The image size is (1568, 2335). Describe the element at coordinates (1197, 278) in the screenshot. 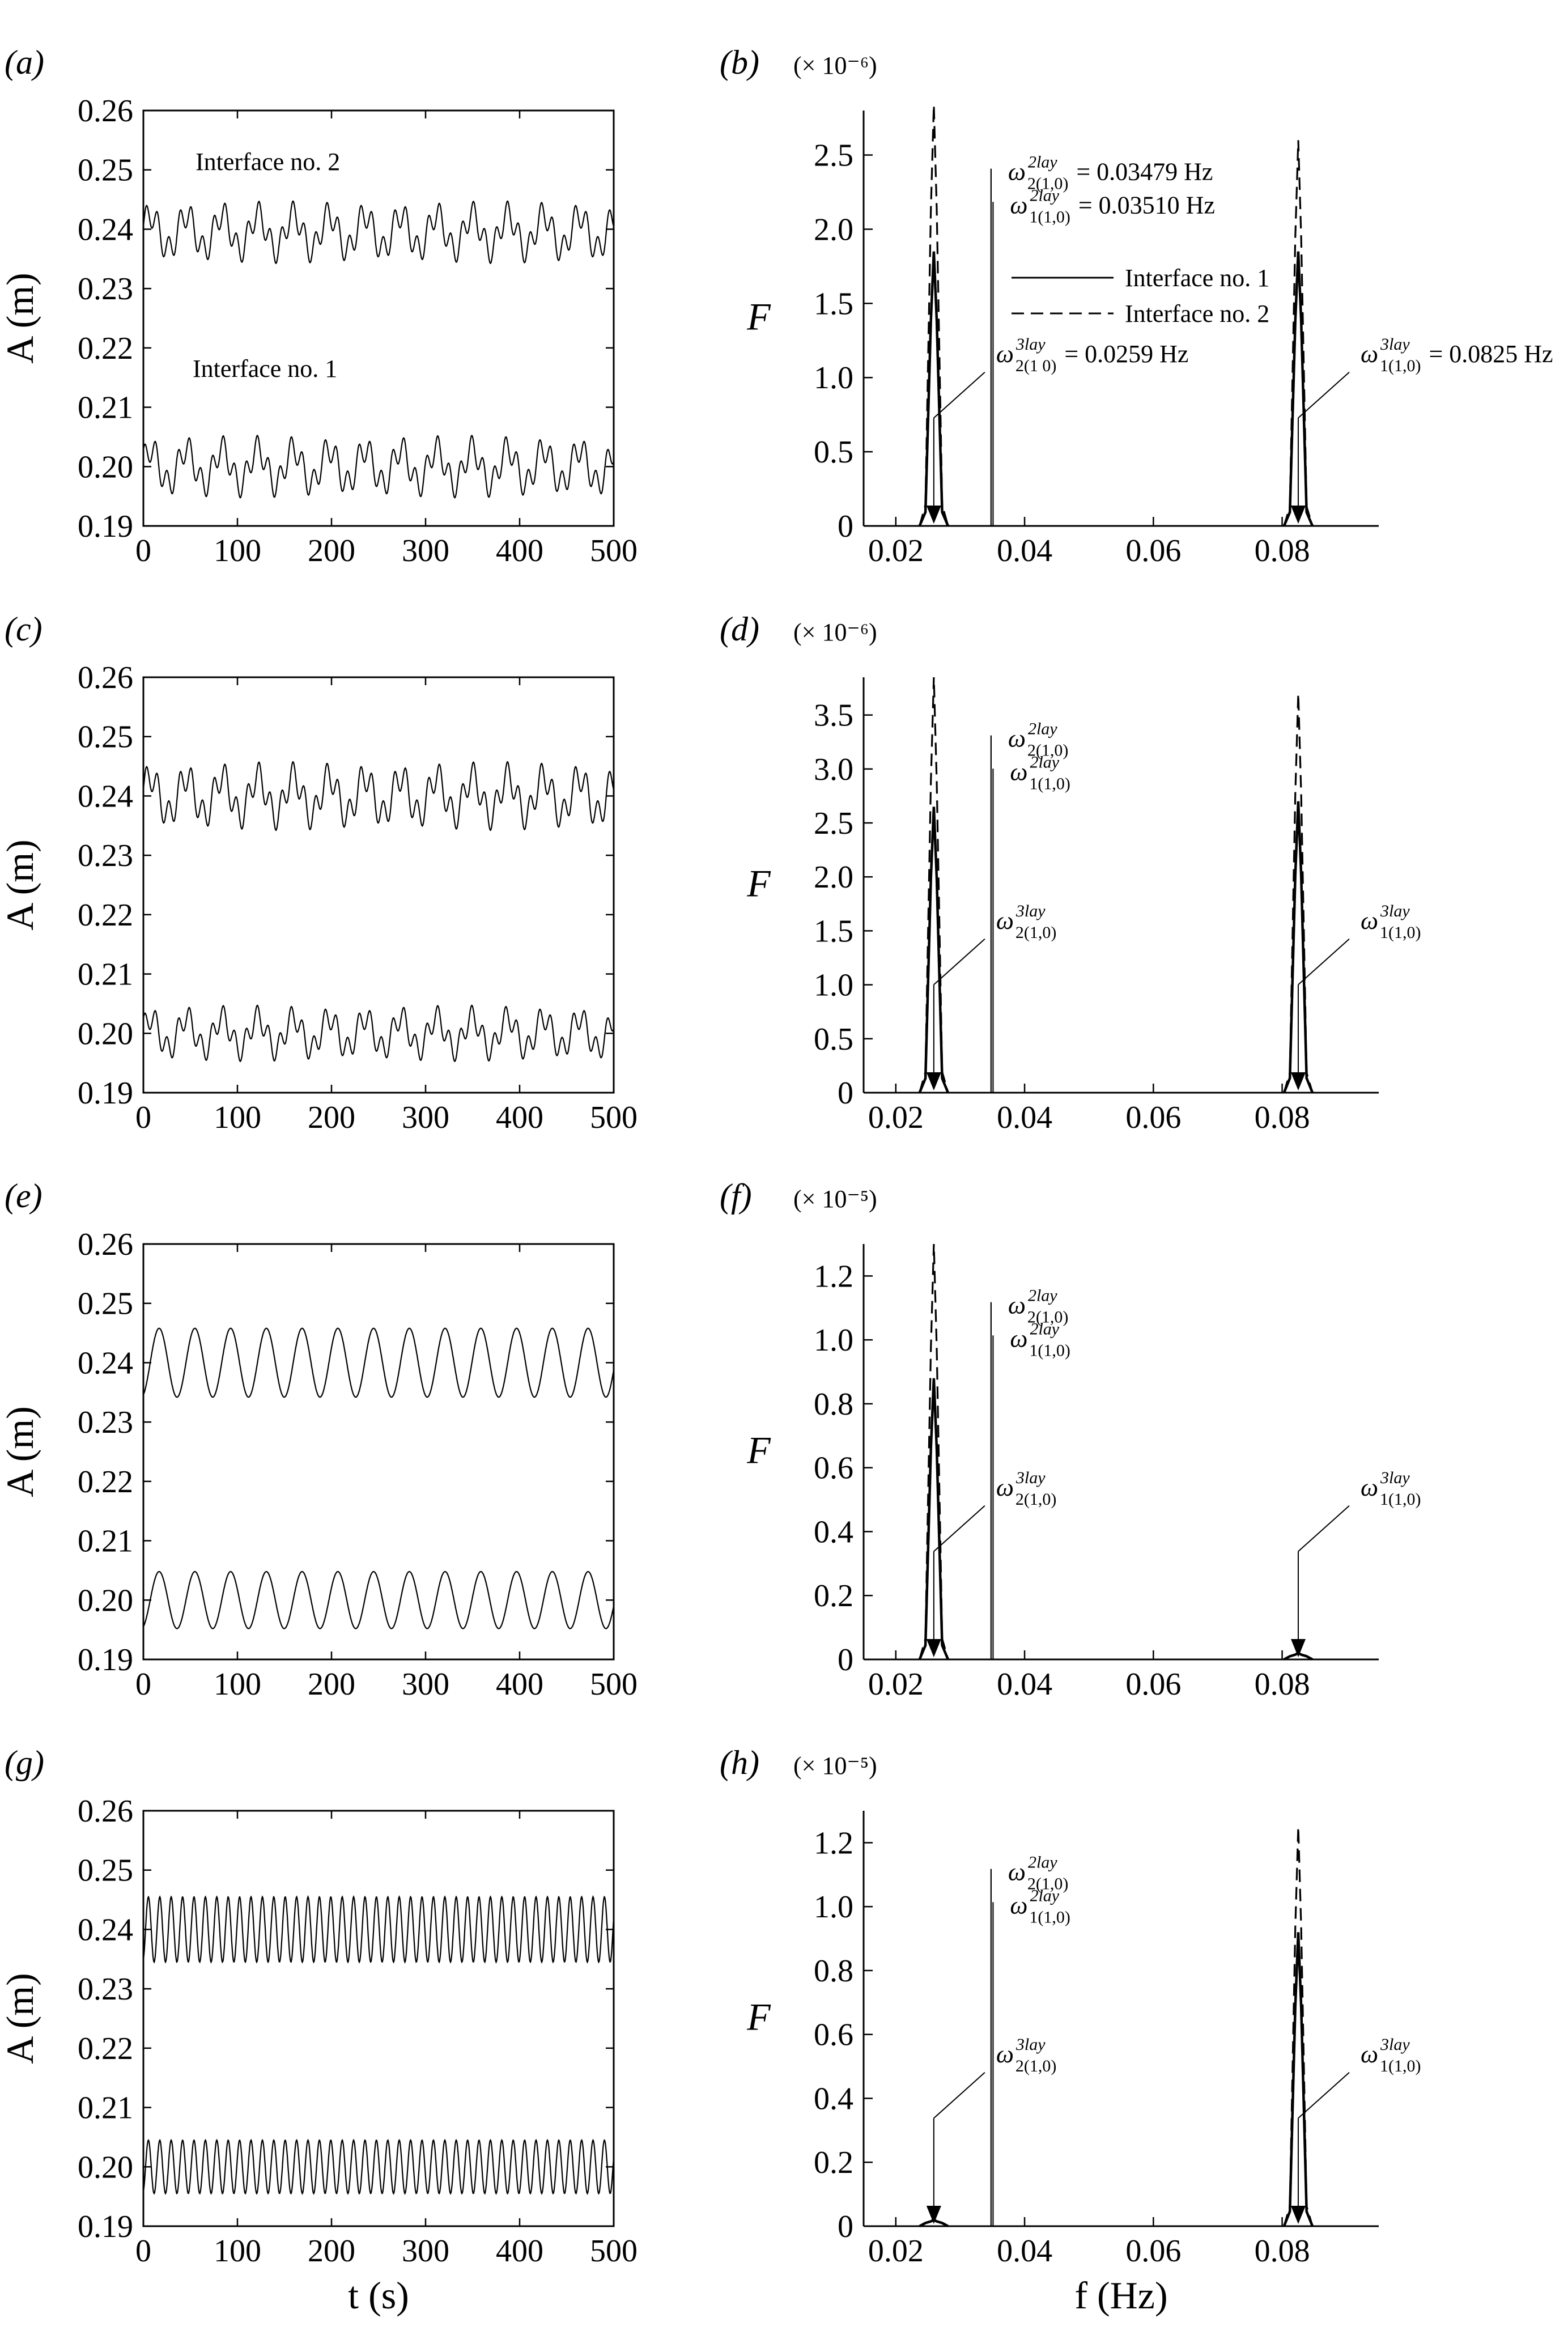

I see `legend-label: Interface no. 1` at that location.